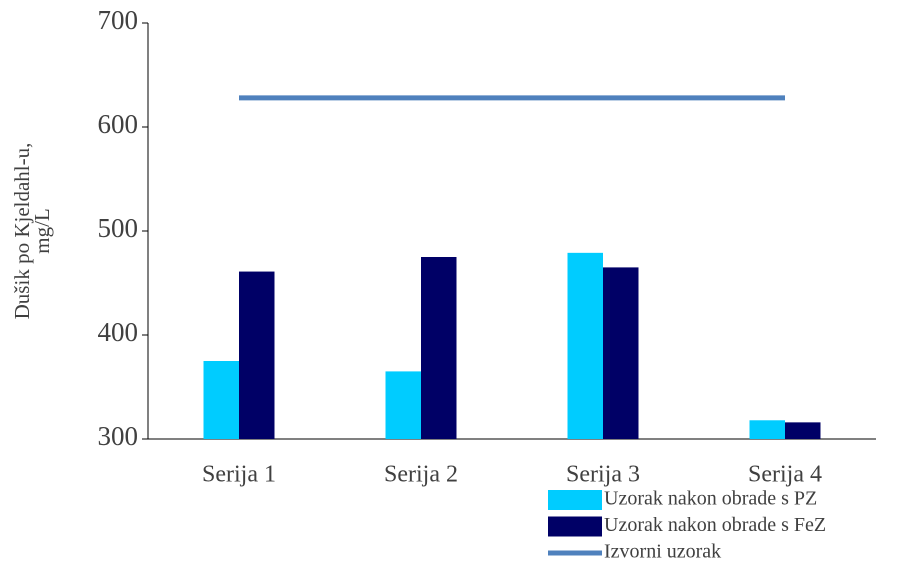  Describe the element at coordinates (710, 499) in the screenshot. I see `legend-label: Uzorak nakon obrade s PZ` at that location.